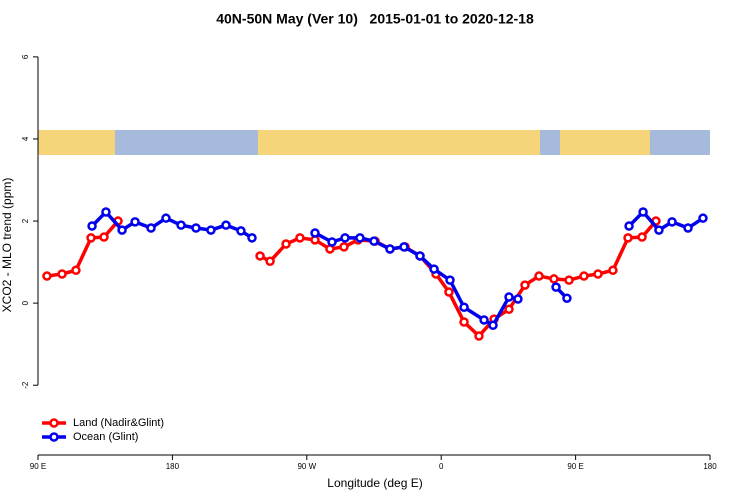 The image size is (750, 500). I want to click on legend-label: Ocean (Glint), so click(105, 437).